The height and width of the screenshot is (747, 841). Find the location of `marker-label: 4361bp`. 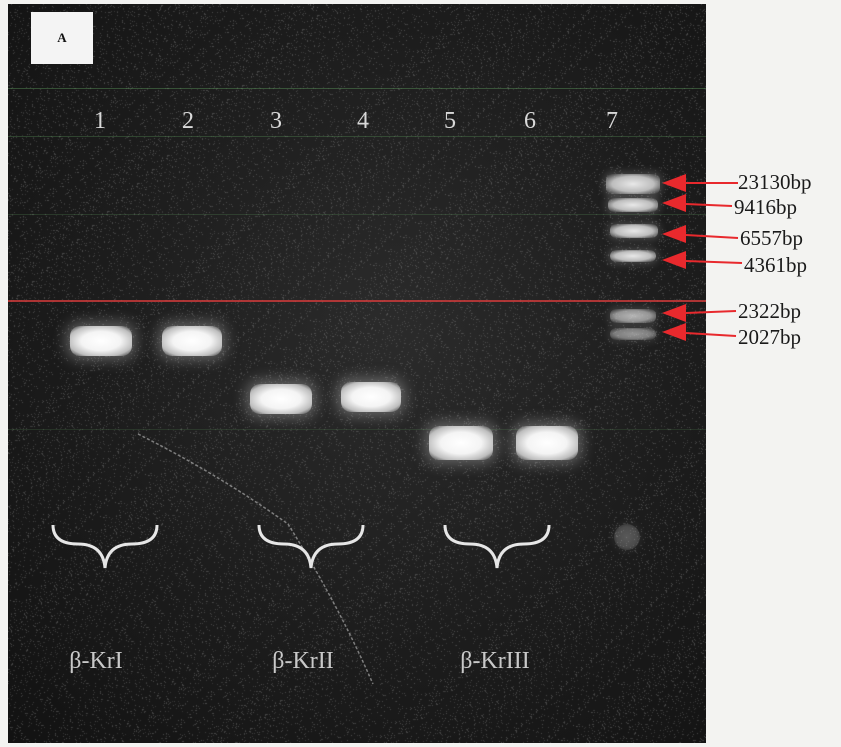

marker-label: 4361bp is located at coordinates (775, 265).